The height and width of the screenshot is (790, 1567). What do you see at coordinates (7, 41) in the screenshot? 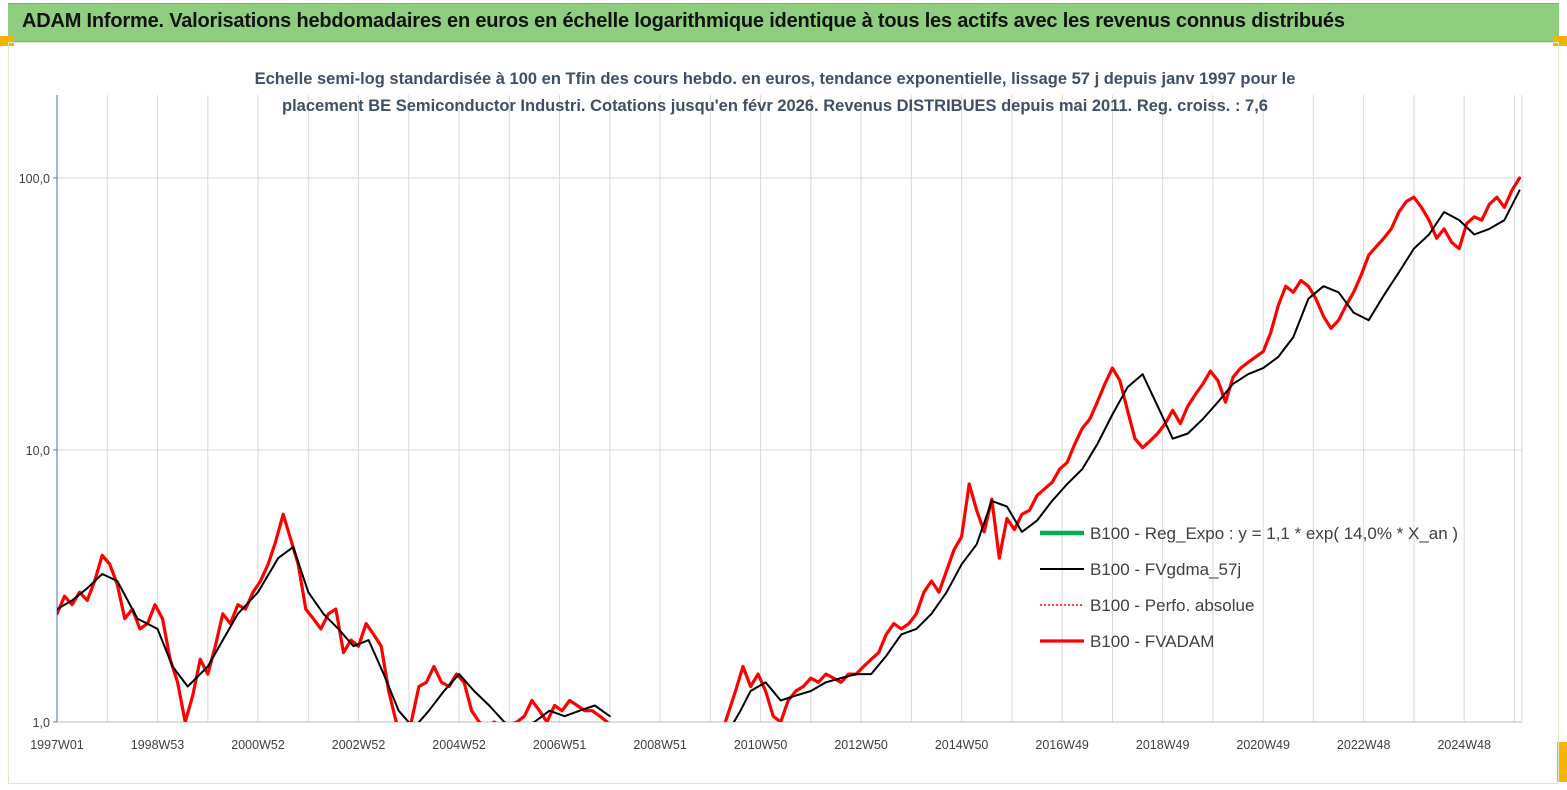
I see `corner-marker-top-left` at bounding box center [7, 41].